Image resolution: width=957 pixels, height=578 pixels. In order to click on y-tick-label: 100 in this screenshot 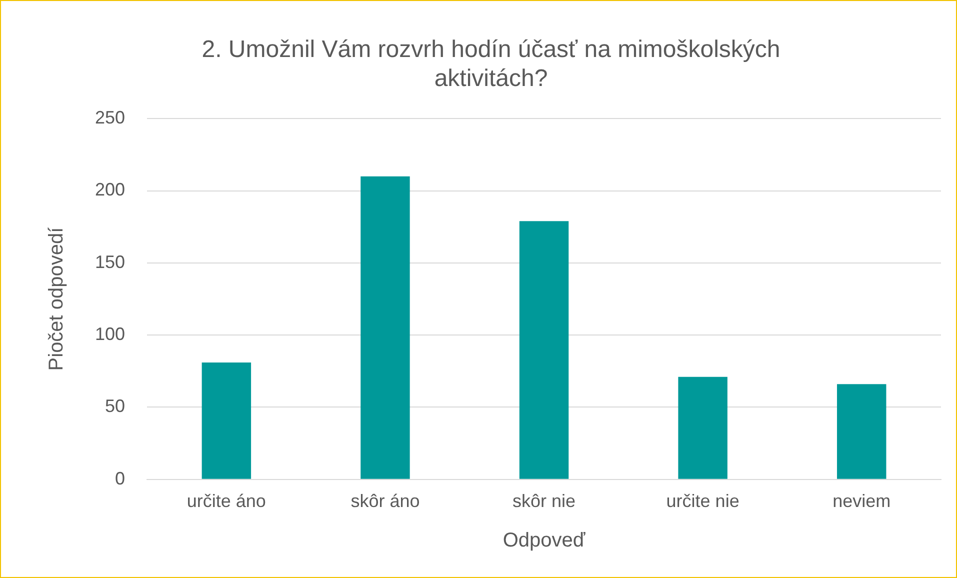, I will do `click(110, 334)`.